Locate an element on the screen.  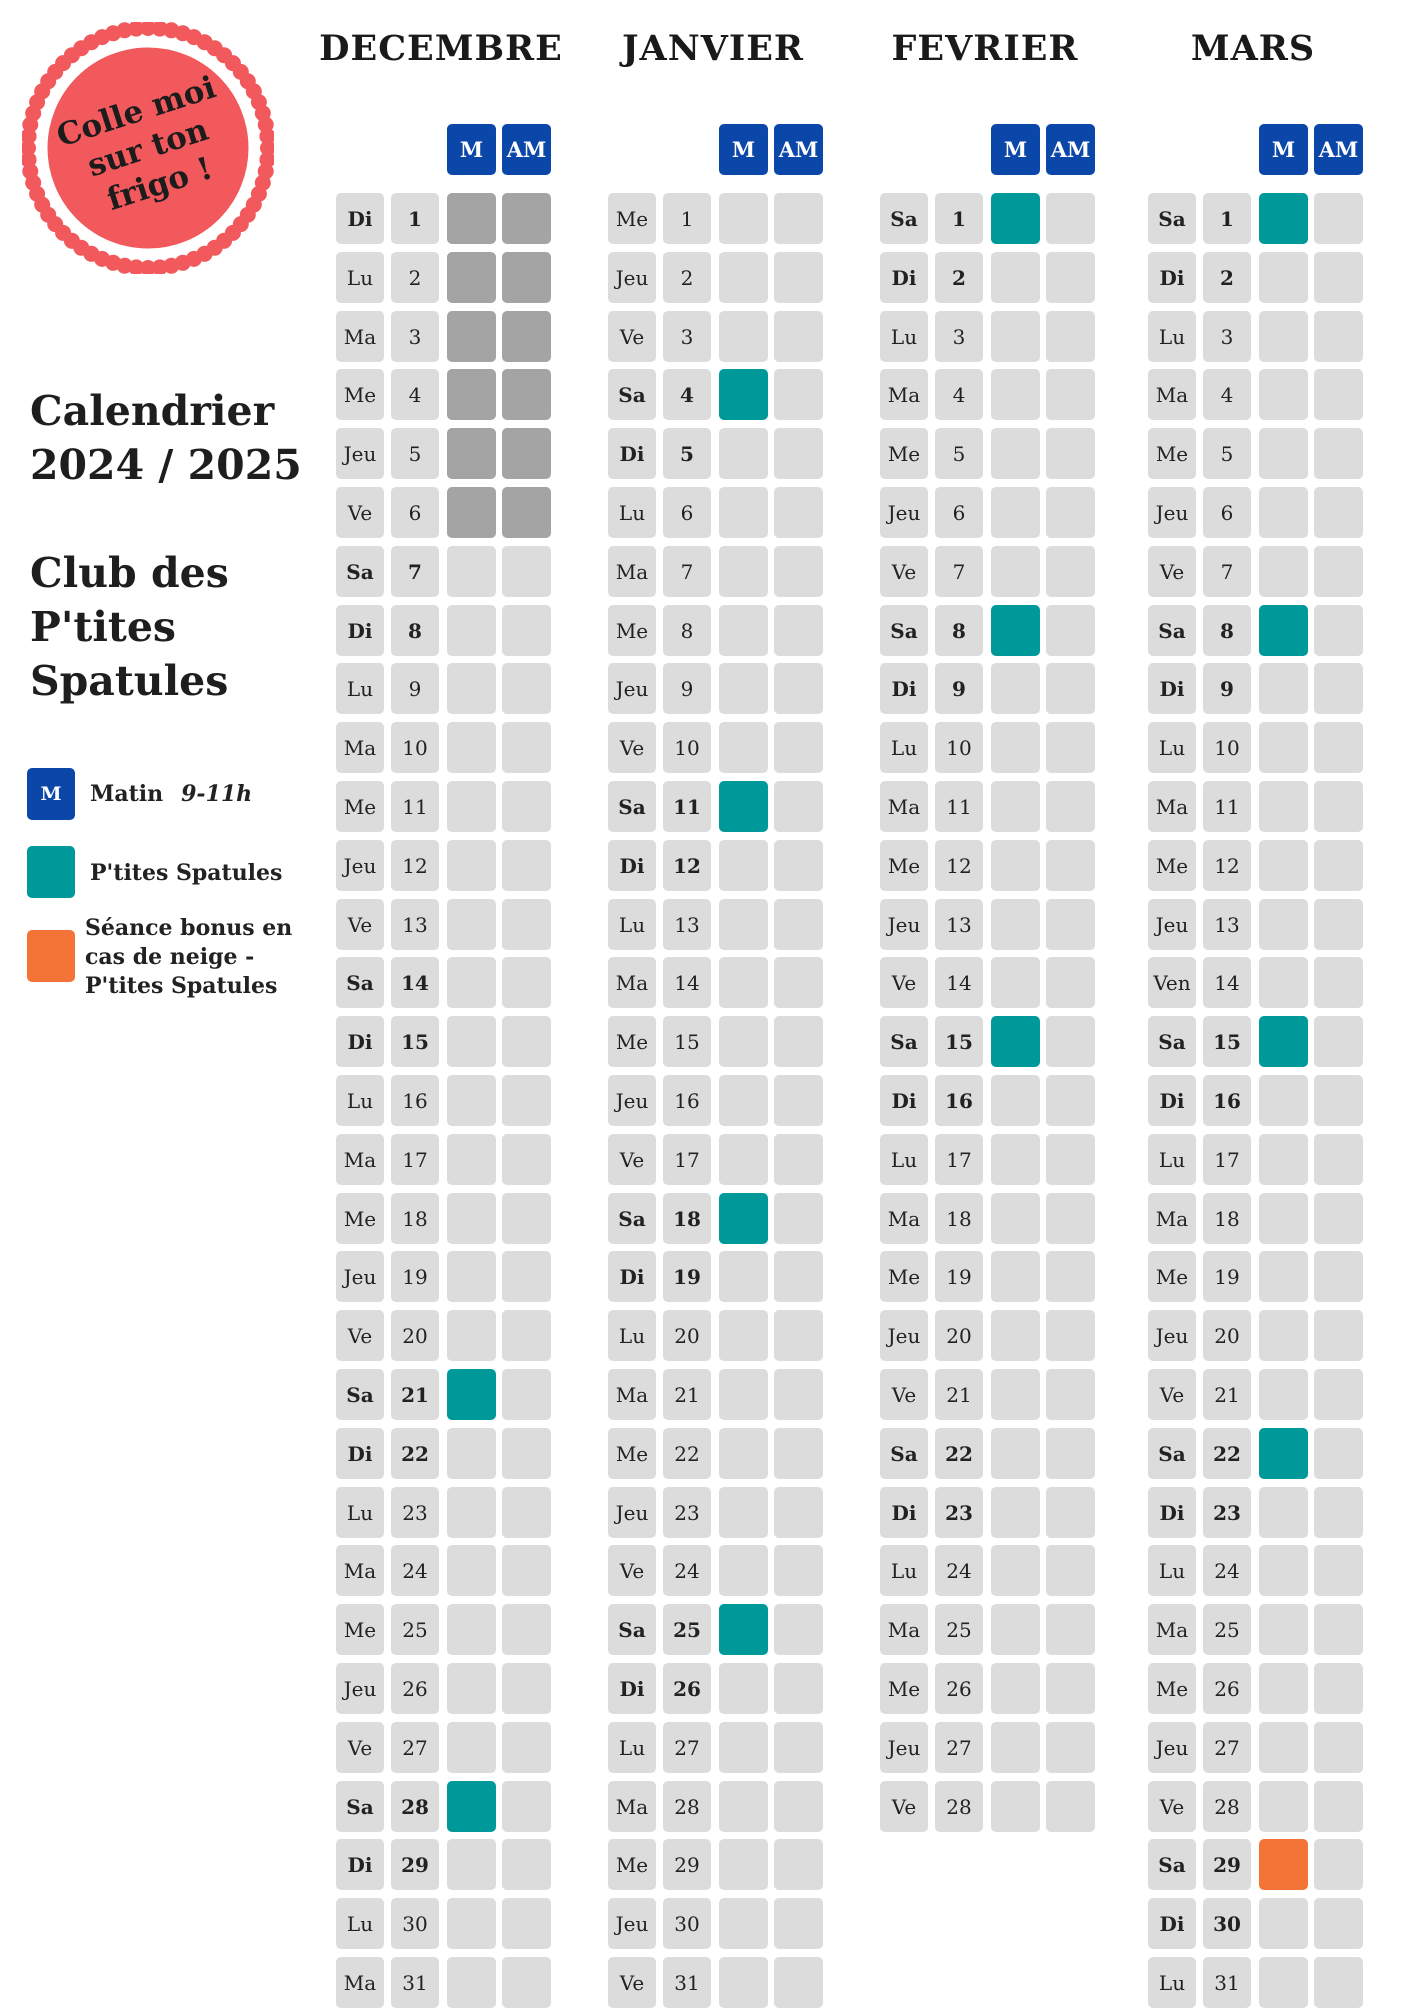
day-name: Ve is located at coordinates (632, 1570).